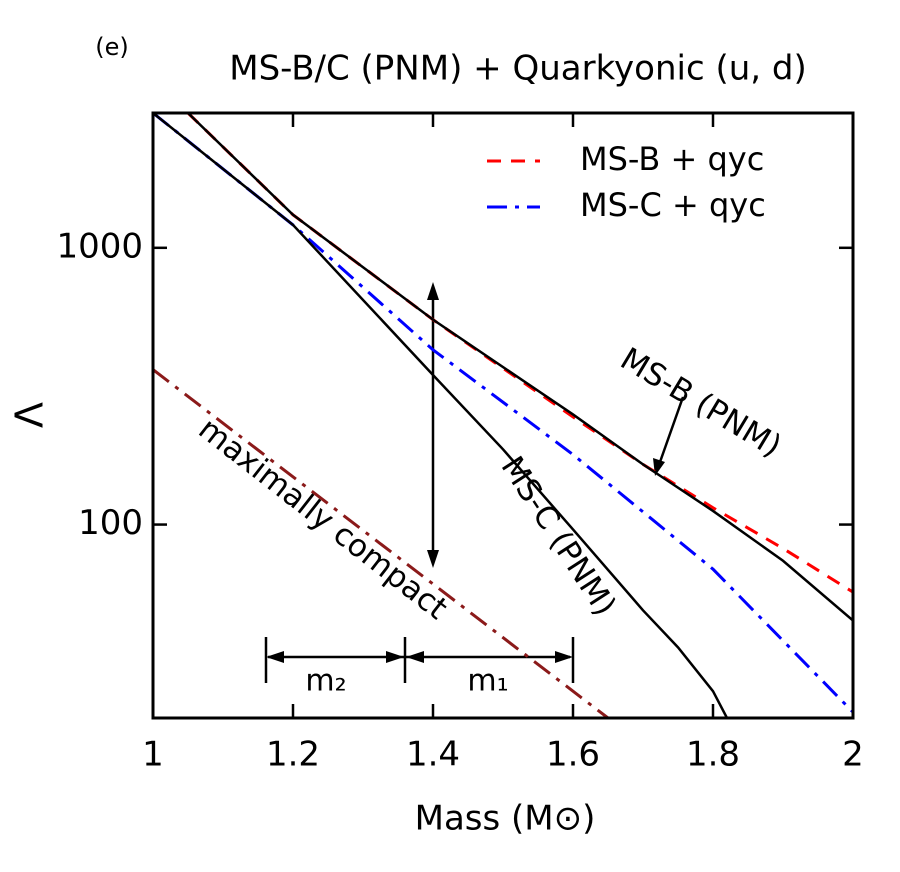  What do you see at coordinates (30, 415) in the screenshot?
I see `y-axis-label: Λ` at bounding box center [30, 415].